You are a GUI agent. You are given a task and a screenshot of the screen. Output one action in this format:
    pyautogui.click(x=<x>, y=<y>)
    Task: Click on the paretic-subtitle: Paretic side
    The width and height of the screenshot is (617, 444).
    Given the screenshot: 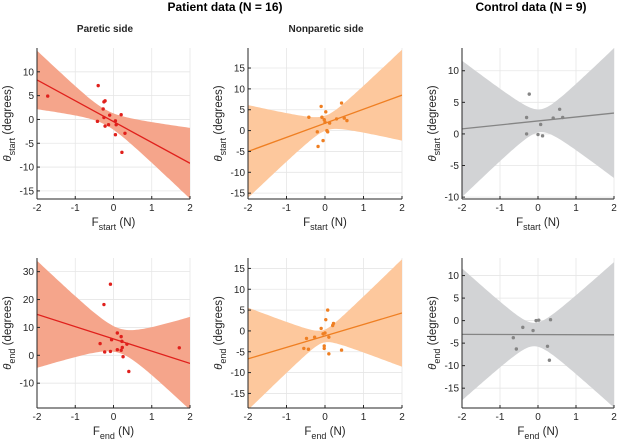 What is the action you would take?
    pyautogui.click(x=105, y=29)
    